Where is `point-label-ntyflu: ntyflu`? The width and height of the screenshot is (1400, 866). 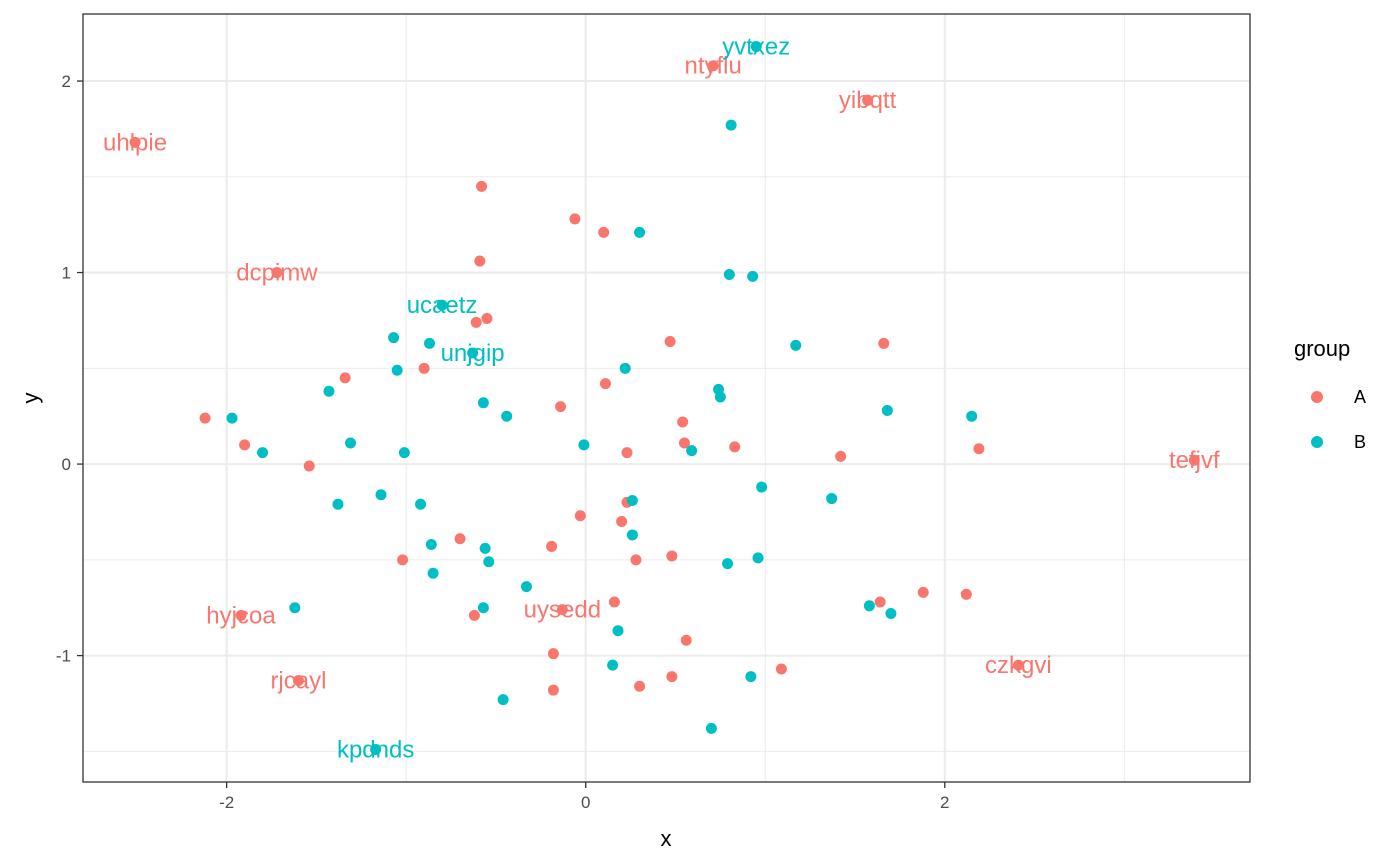 point-label-ntyflu: ntyflu is located at coordinates (712, 66).